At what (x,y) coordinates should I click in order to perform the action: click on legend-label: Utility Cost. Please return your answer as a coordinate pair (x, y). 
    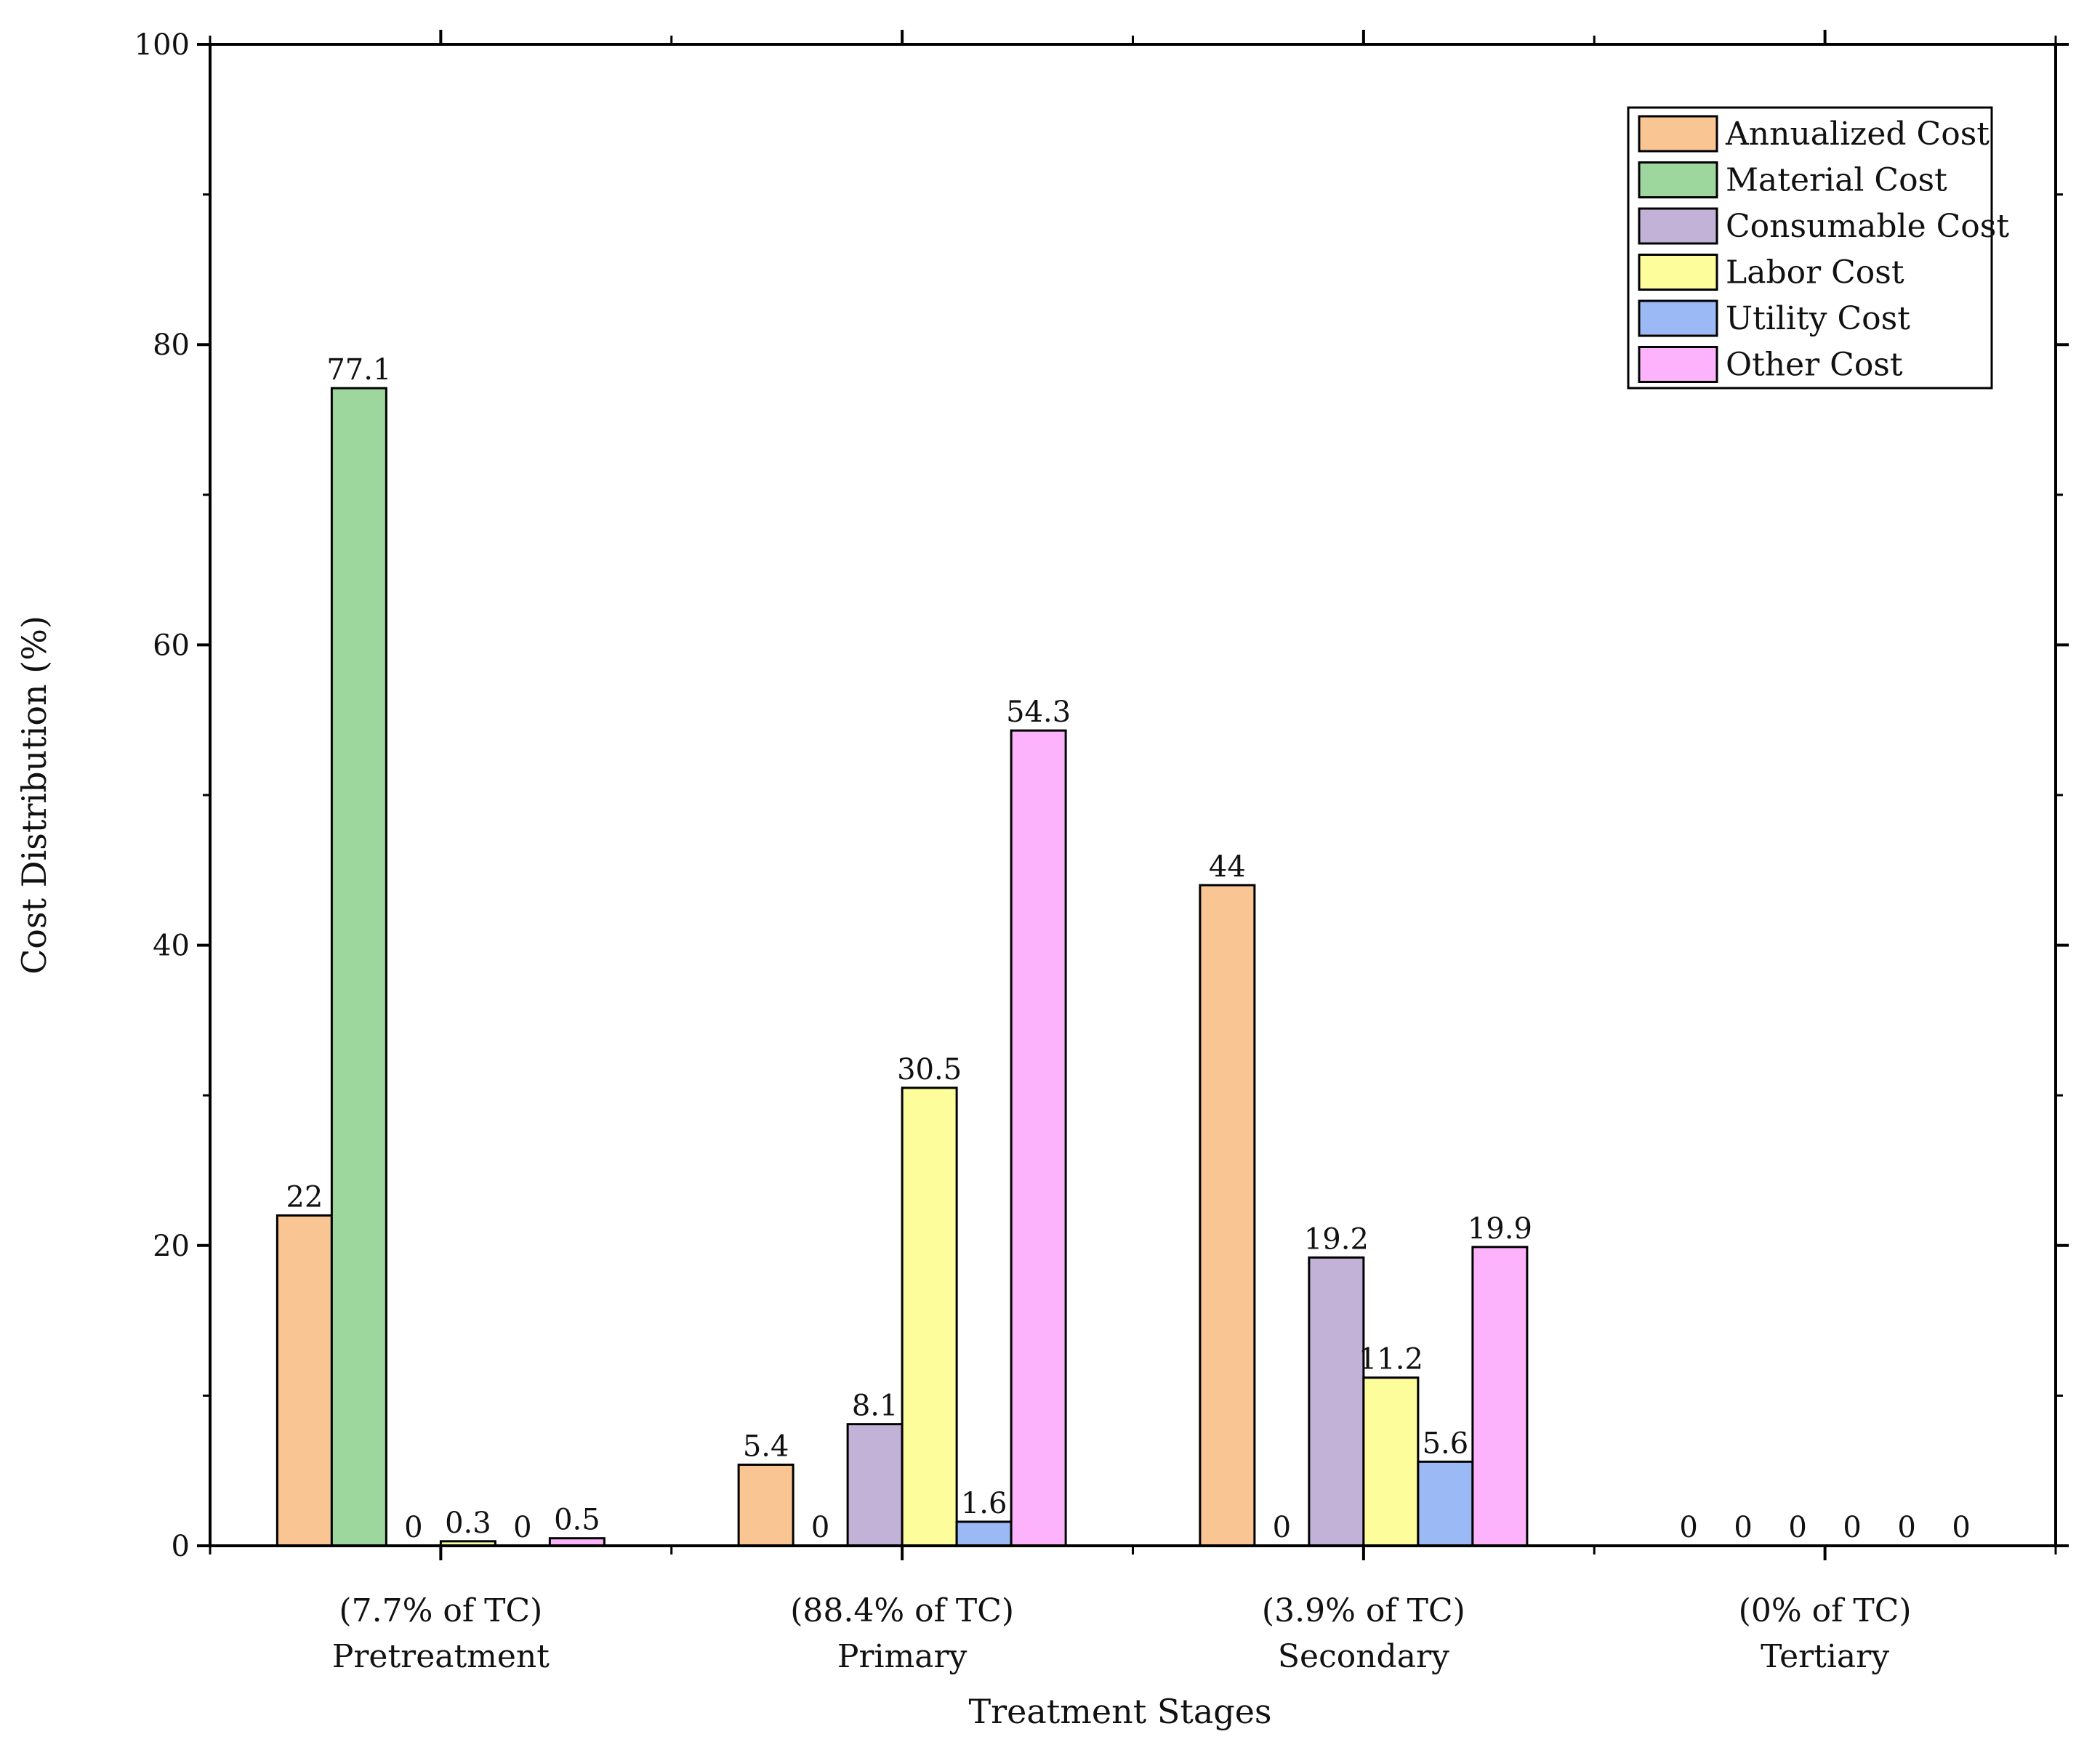
    Looking at the image, I should click on (1818, 318).